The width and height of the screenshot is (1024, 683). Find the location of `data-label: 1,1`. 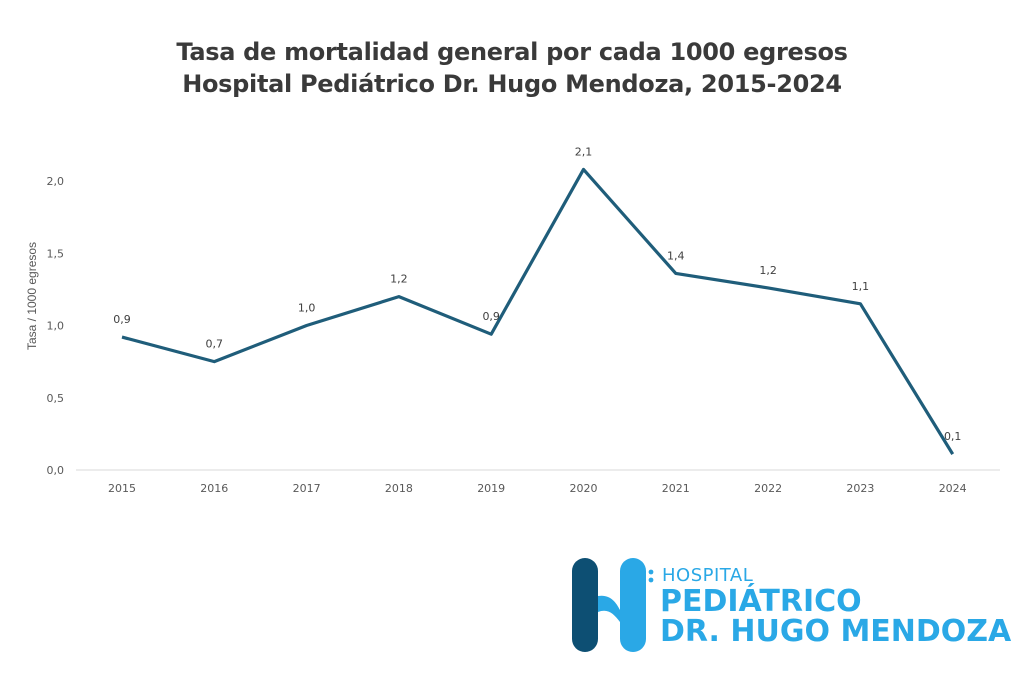

data-label: 1,1 is located at coordinates (861, 286).